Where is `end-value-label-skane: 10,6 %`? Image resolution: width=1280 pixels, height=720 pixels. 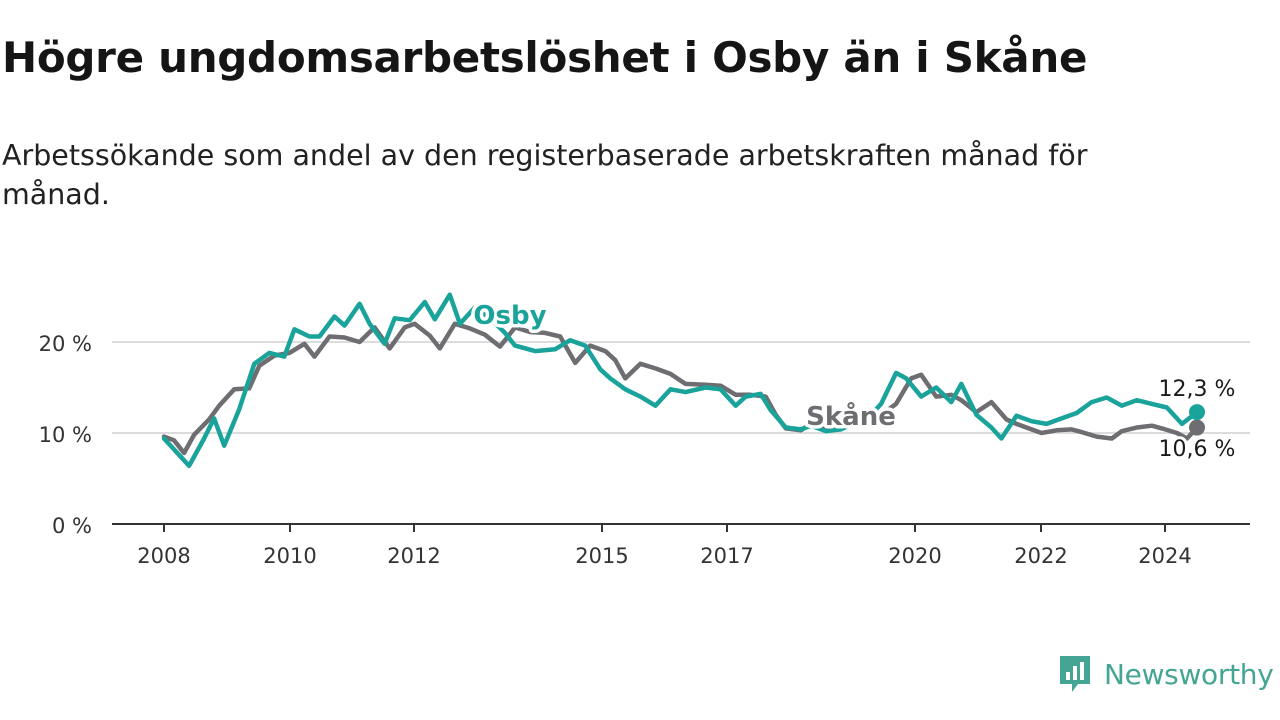 end-value-label-skane: 10,6 % is located at coordinates (1197, 449).